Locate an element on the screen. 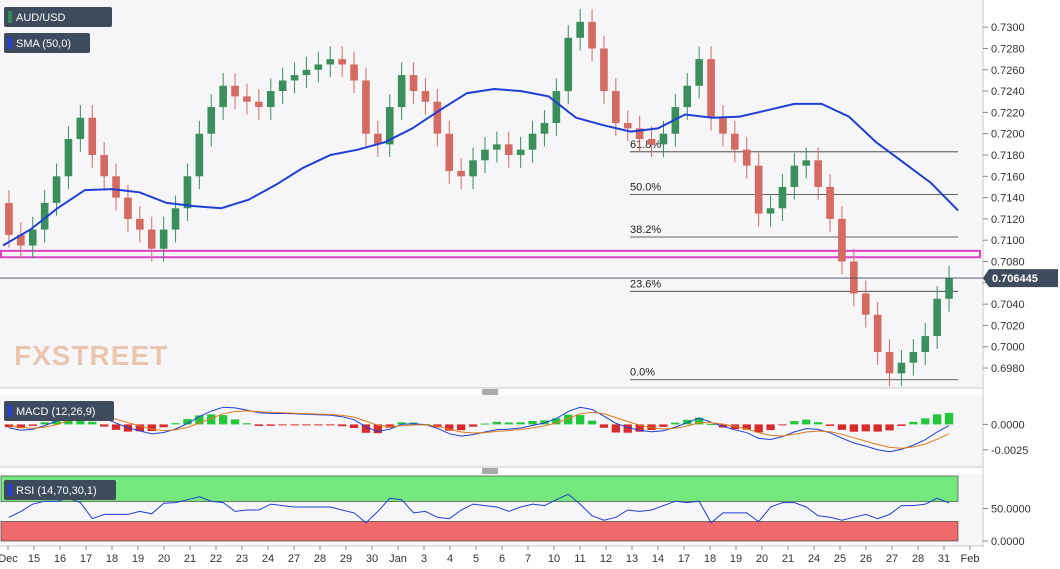 This screenshot has width=1060, height=569. macd-tick-label: 0.0000 is located at coordinates (1008, 425).